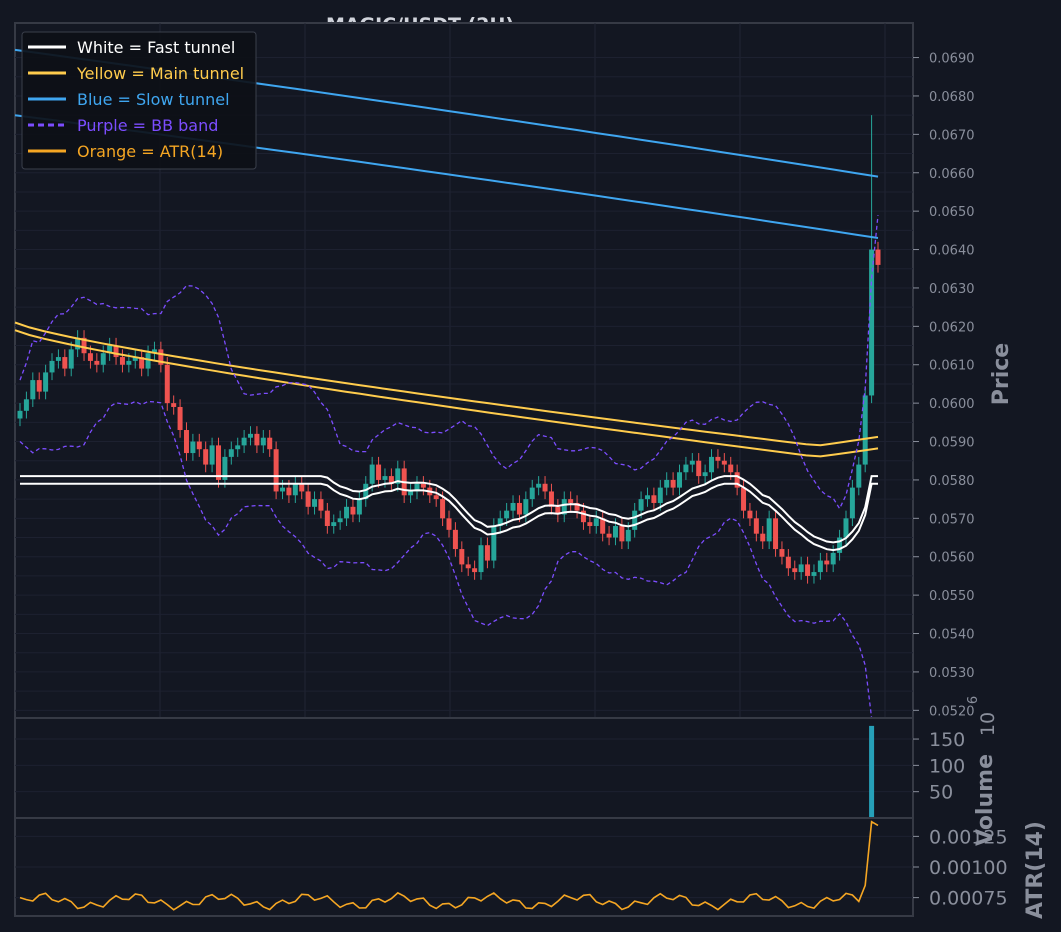 The width and height of the screenshot is (1061, 932). I want to click on atr-panel: 0.00075 0.00100 0.00125, so click(511, 867).